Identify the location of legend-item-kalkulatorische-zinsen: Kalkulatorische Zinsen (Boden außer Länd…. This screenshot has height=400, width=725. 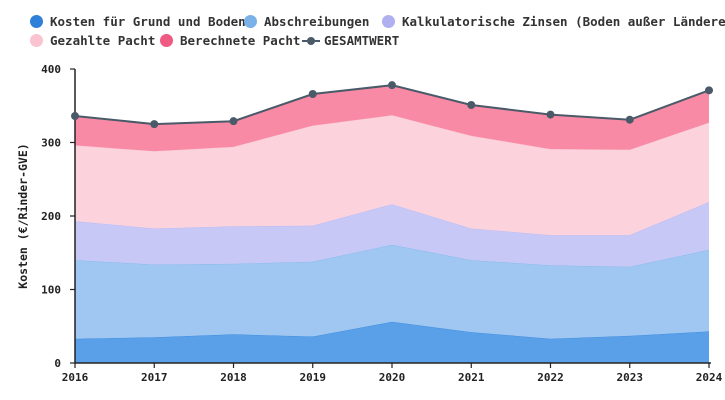
(553, 21).